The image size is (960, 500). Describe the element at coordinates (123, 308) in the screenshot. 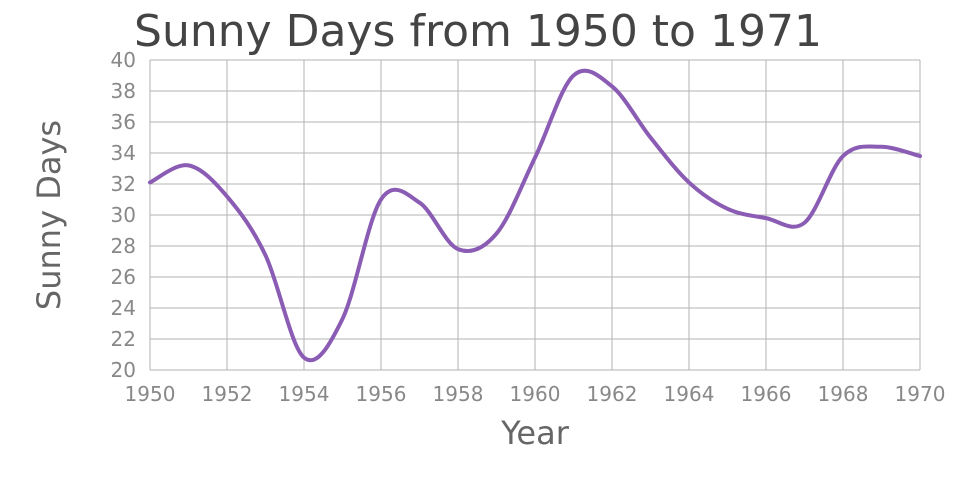

I see `y-tick-label: 24` at that location.